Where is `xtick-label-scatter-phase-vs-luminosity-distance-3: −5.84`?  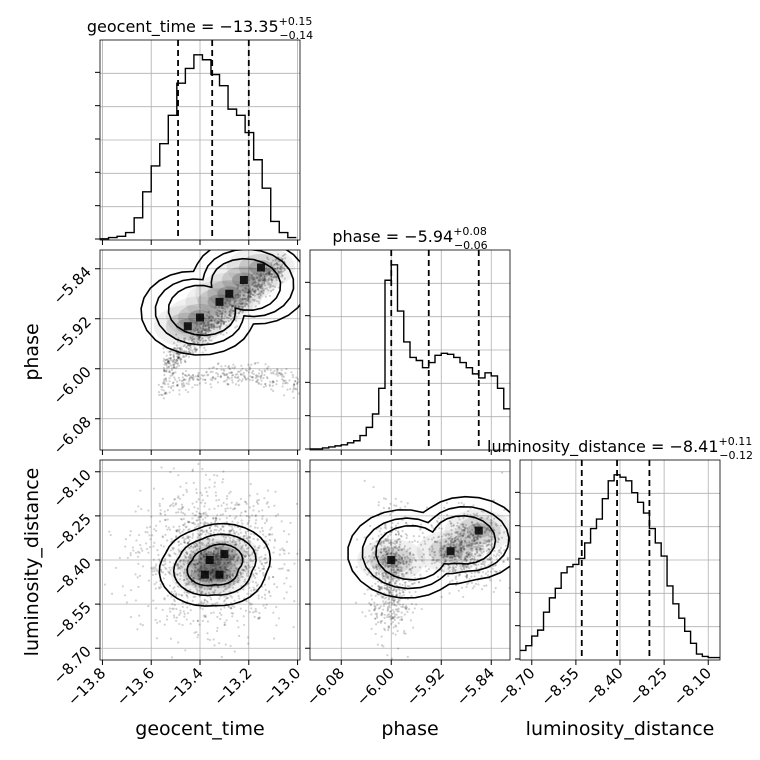 xtick-label-scatter-phase-vs-luminosity-distance-3: −5.84 is located at coordinates (475, 686).